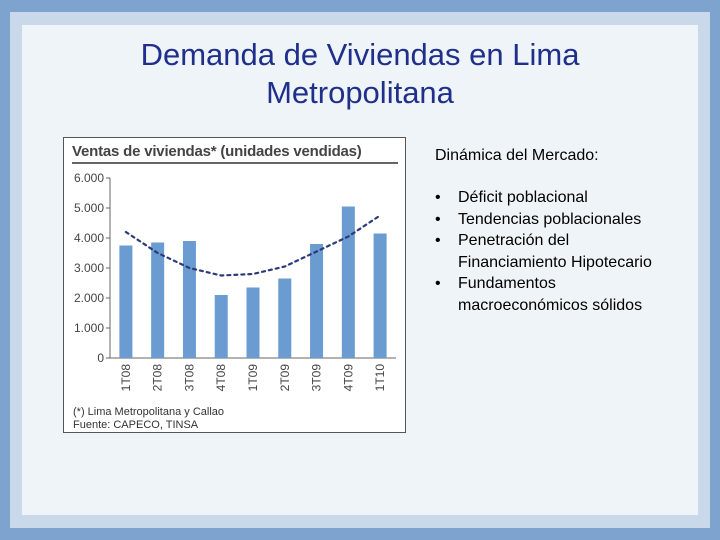 The height and width of the screenshot is (540, 720). I want to click on x-tick-label: 3T08, so click(189, 378).